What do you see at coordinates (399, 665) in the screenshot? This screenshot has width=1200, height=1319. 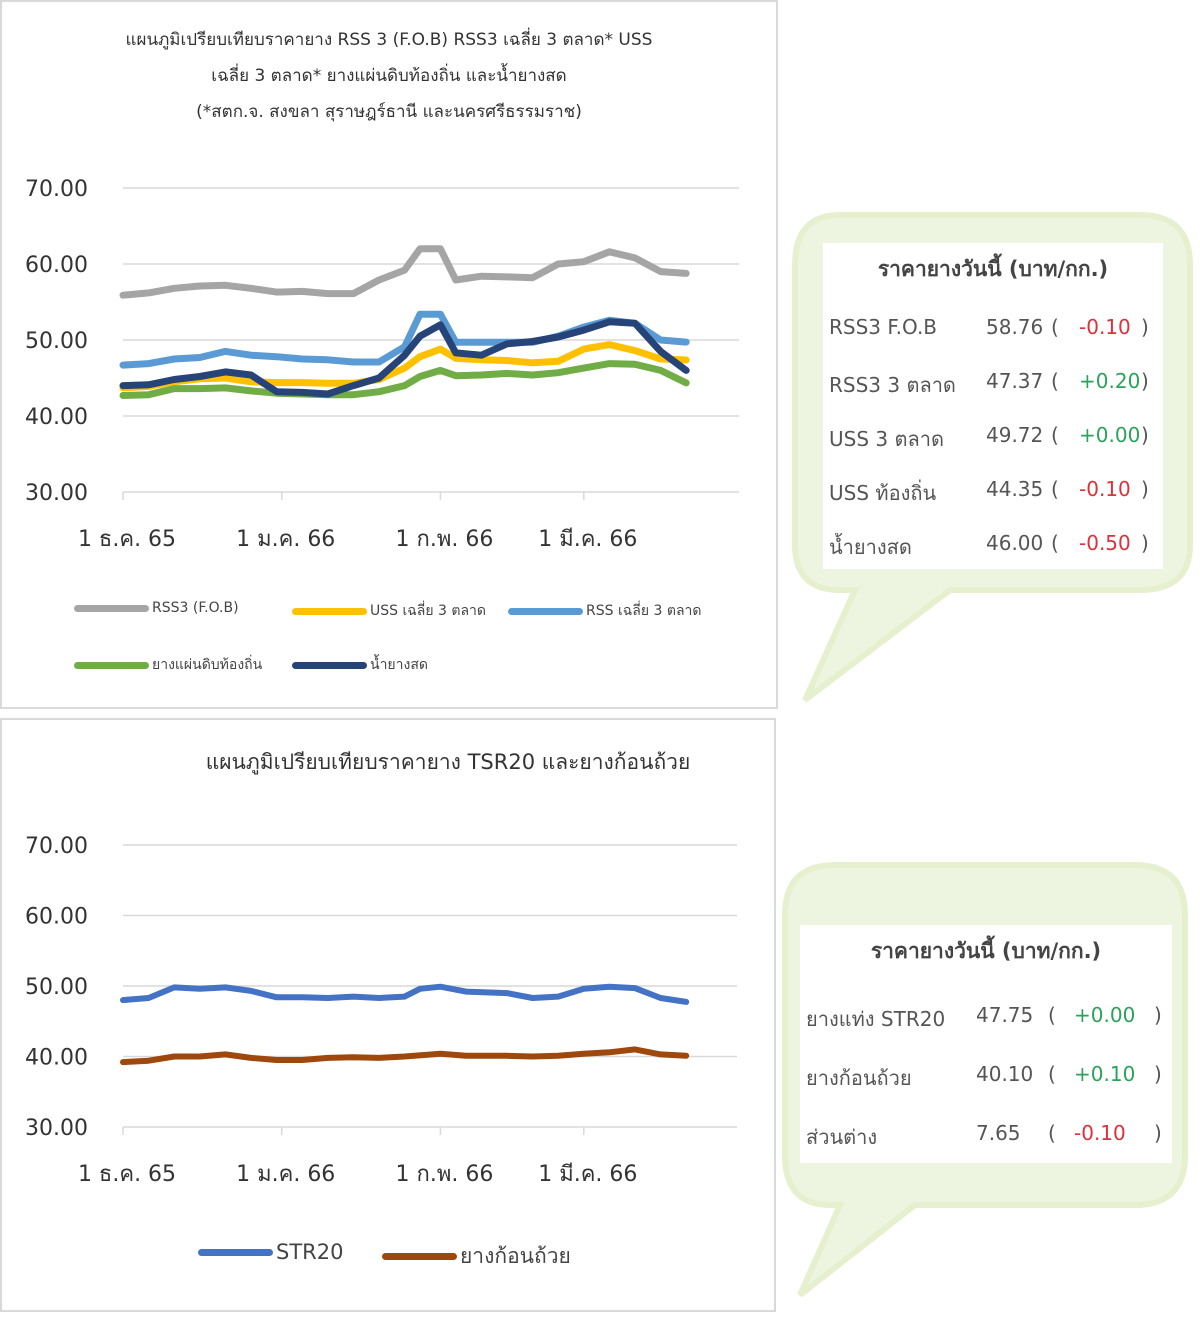 I see `legend-label: น้ำยางสด` at bounding box center [399, 665].